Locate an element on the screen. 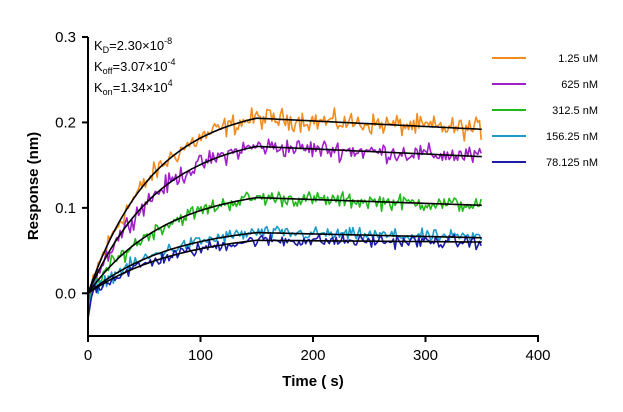  series-line is located at coordinates (284, 276).